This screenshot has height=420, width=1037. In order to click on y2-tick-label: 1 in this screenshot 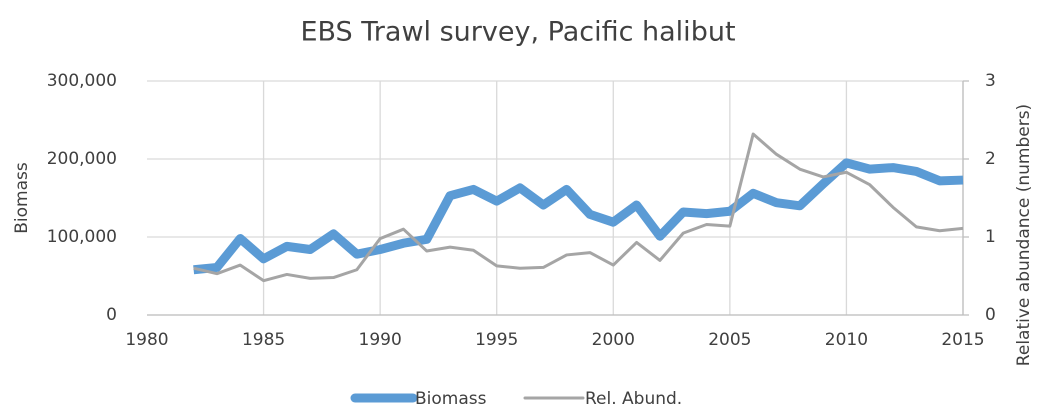, I will do `click(990, 237)`.